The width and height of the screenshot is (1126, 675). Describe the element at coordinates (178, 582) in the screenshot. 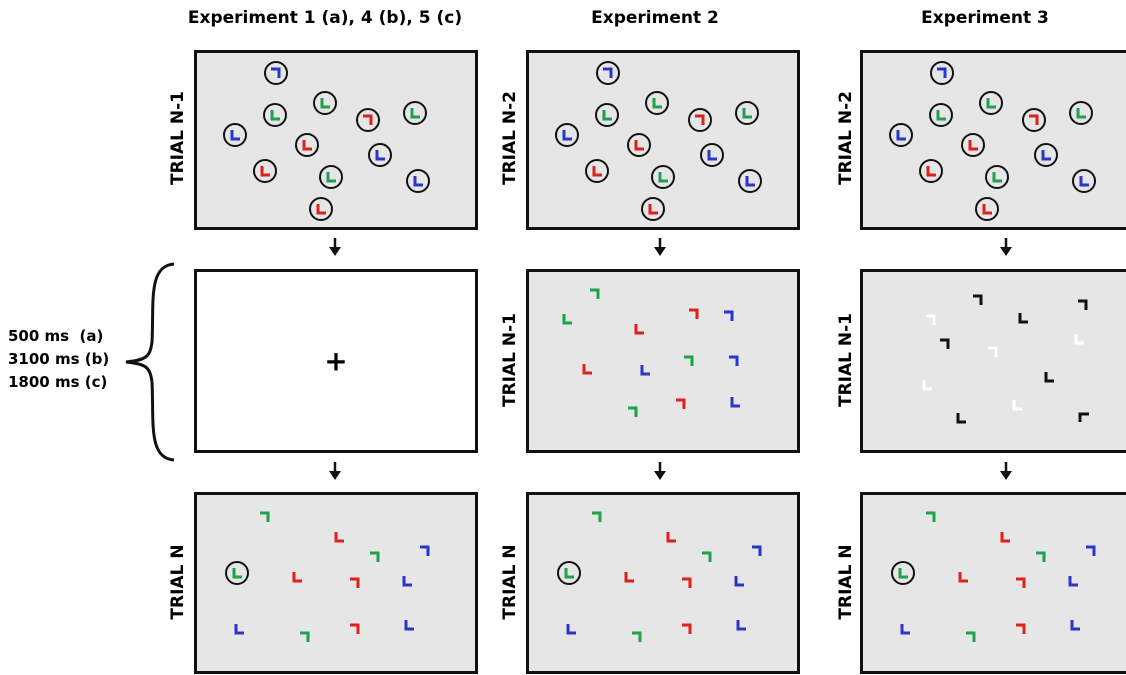

I see `row-label-exp1-trial-n: TRIAL N` at that location.